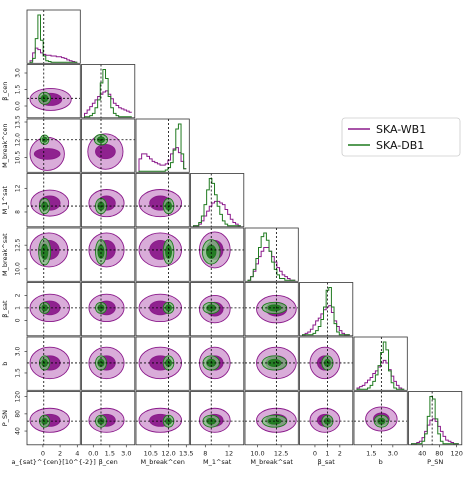  I want to click on marginal-line-2-wb1, so click(162, 160).